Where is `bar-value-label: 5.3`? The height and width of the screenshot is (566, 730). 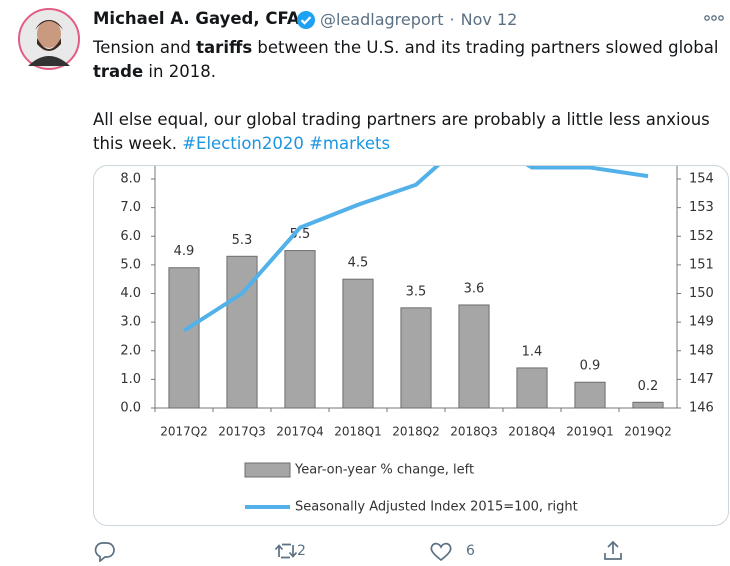
bar-value-label: 5.3 is located at coordinates (242, 240).